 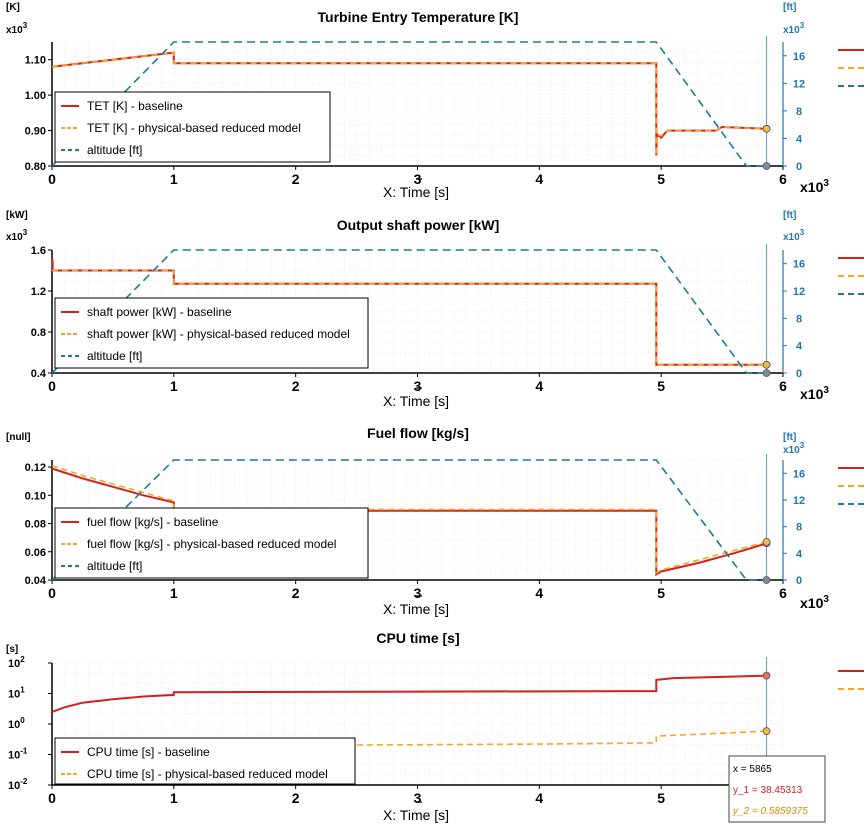 What do you see at coordinates (35, 553) in the screenshot?
I see `y-tick-label: 0.06` at bounding box center [35, 553].